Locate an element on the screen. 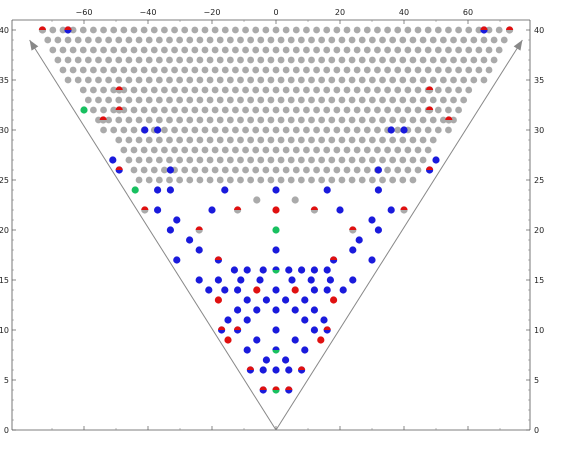 The width and height of the screenshot is (563, 451). arrow-head is located at coordinates (34, 45).